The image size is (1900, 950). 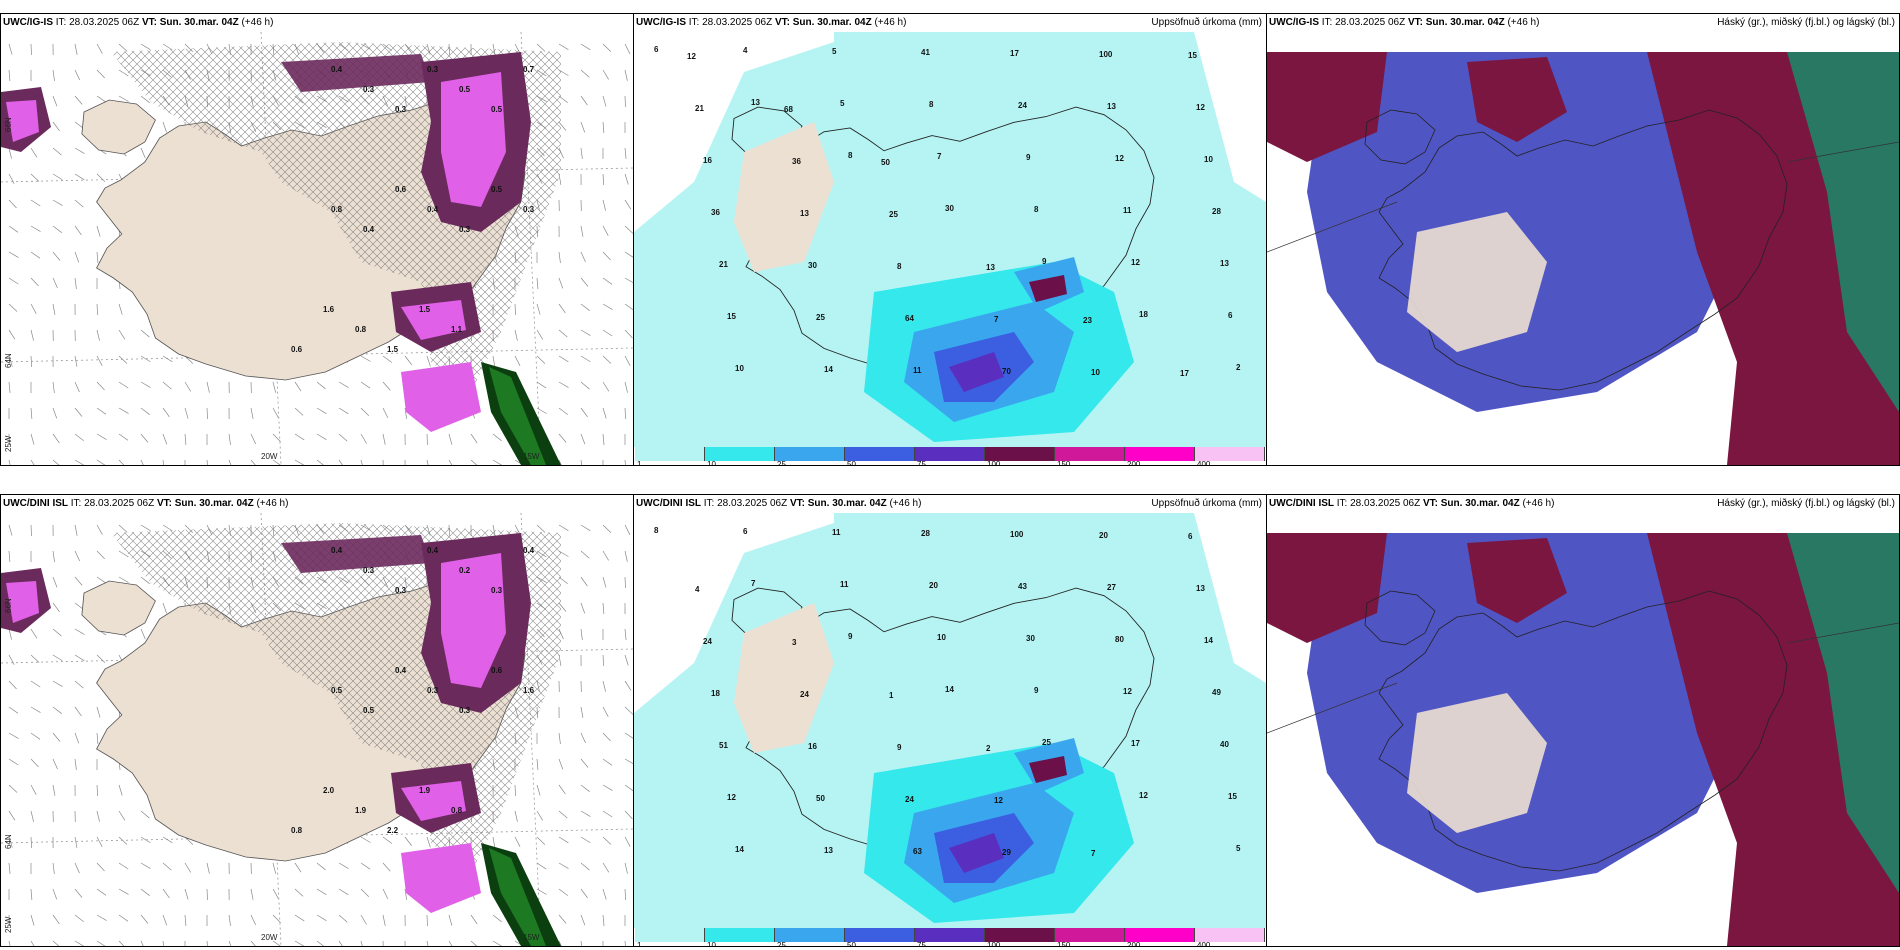 I want to click on precip-value: 0.6, so click(x=401, y=189).